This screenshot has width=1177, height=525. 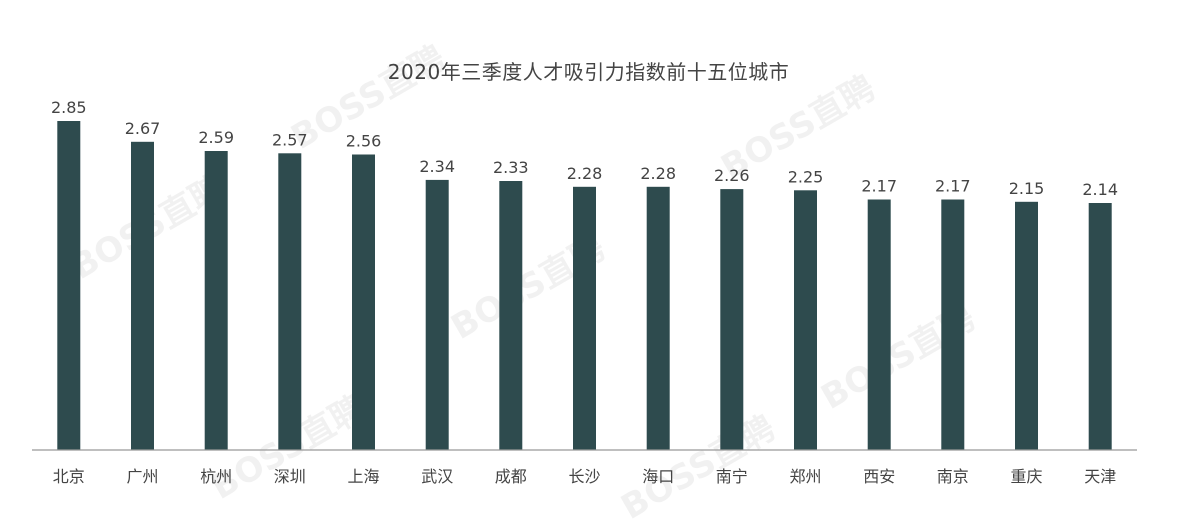 I want to click on x-tick-label: 南宁, so click(x=732, y=476).